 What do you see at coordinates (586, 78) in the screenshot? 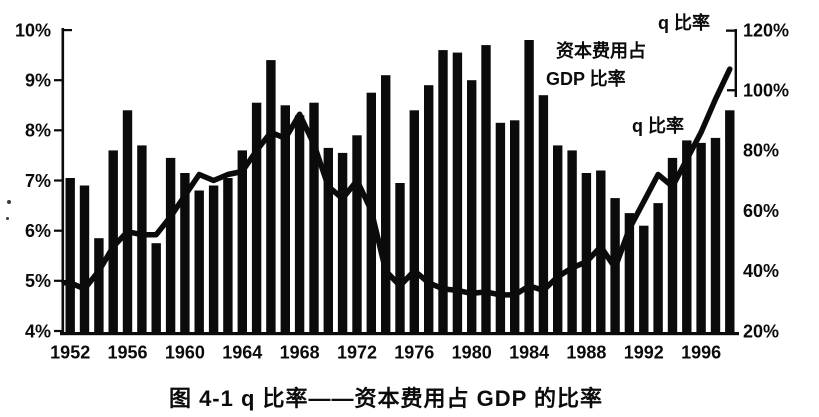
I see `bar-series-label-line2: GDP 比率` at bounding box center [586, 78].